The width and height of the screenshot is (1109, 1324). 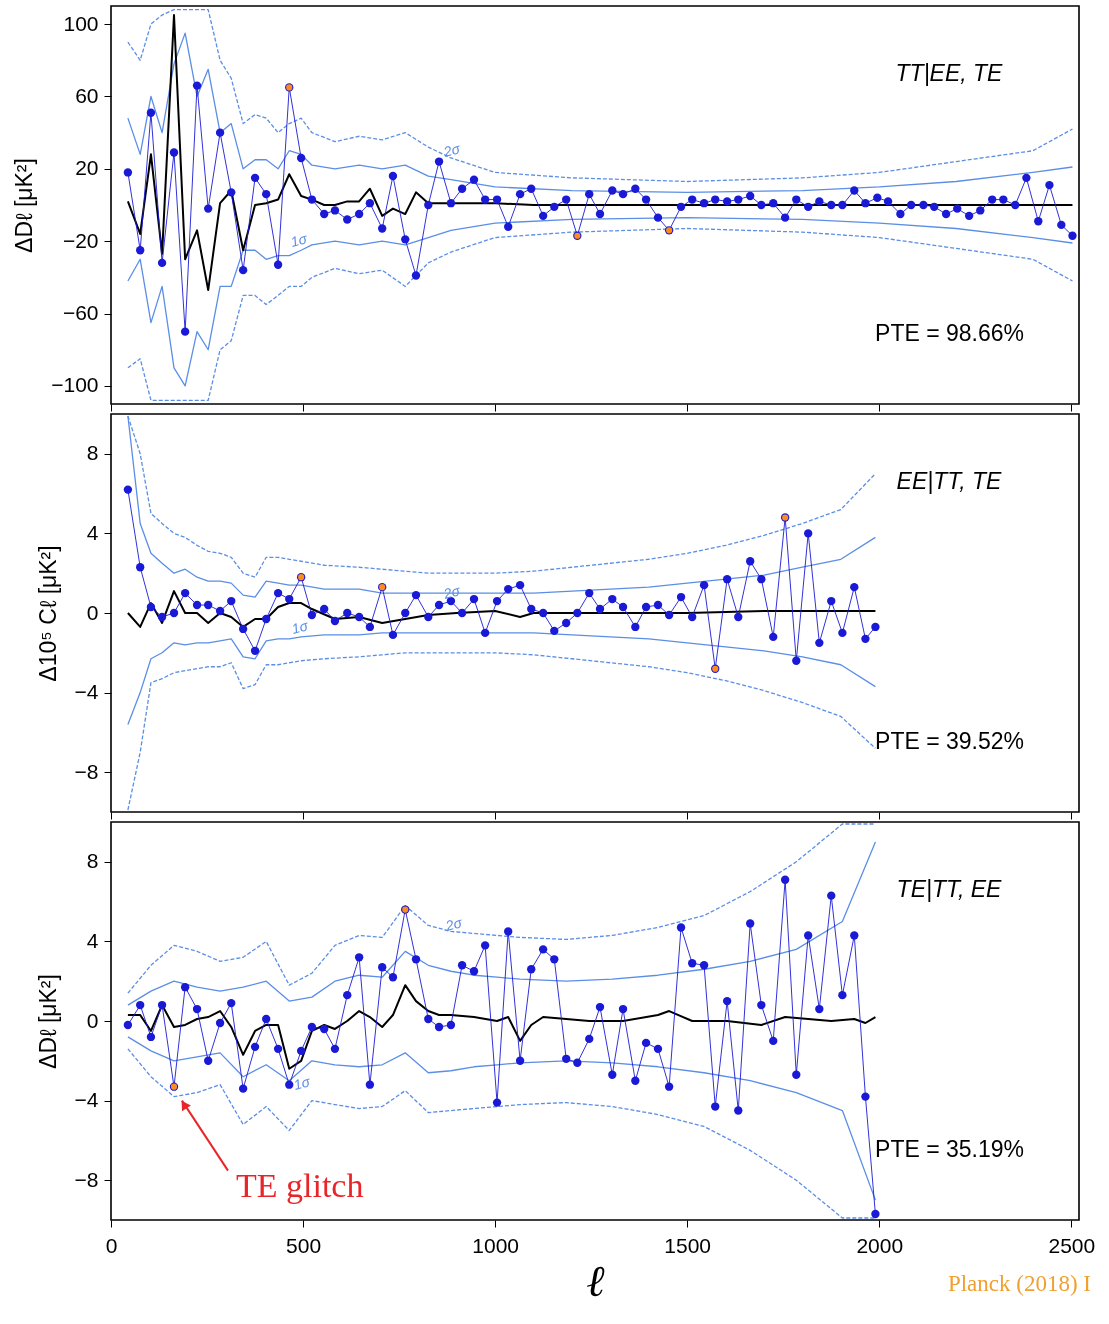 What do you see at coordinates (81, 23) in the screenshot?
I see `y-tick-label: 100` at bounding box center [81, 23].